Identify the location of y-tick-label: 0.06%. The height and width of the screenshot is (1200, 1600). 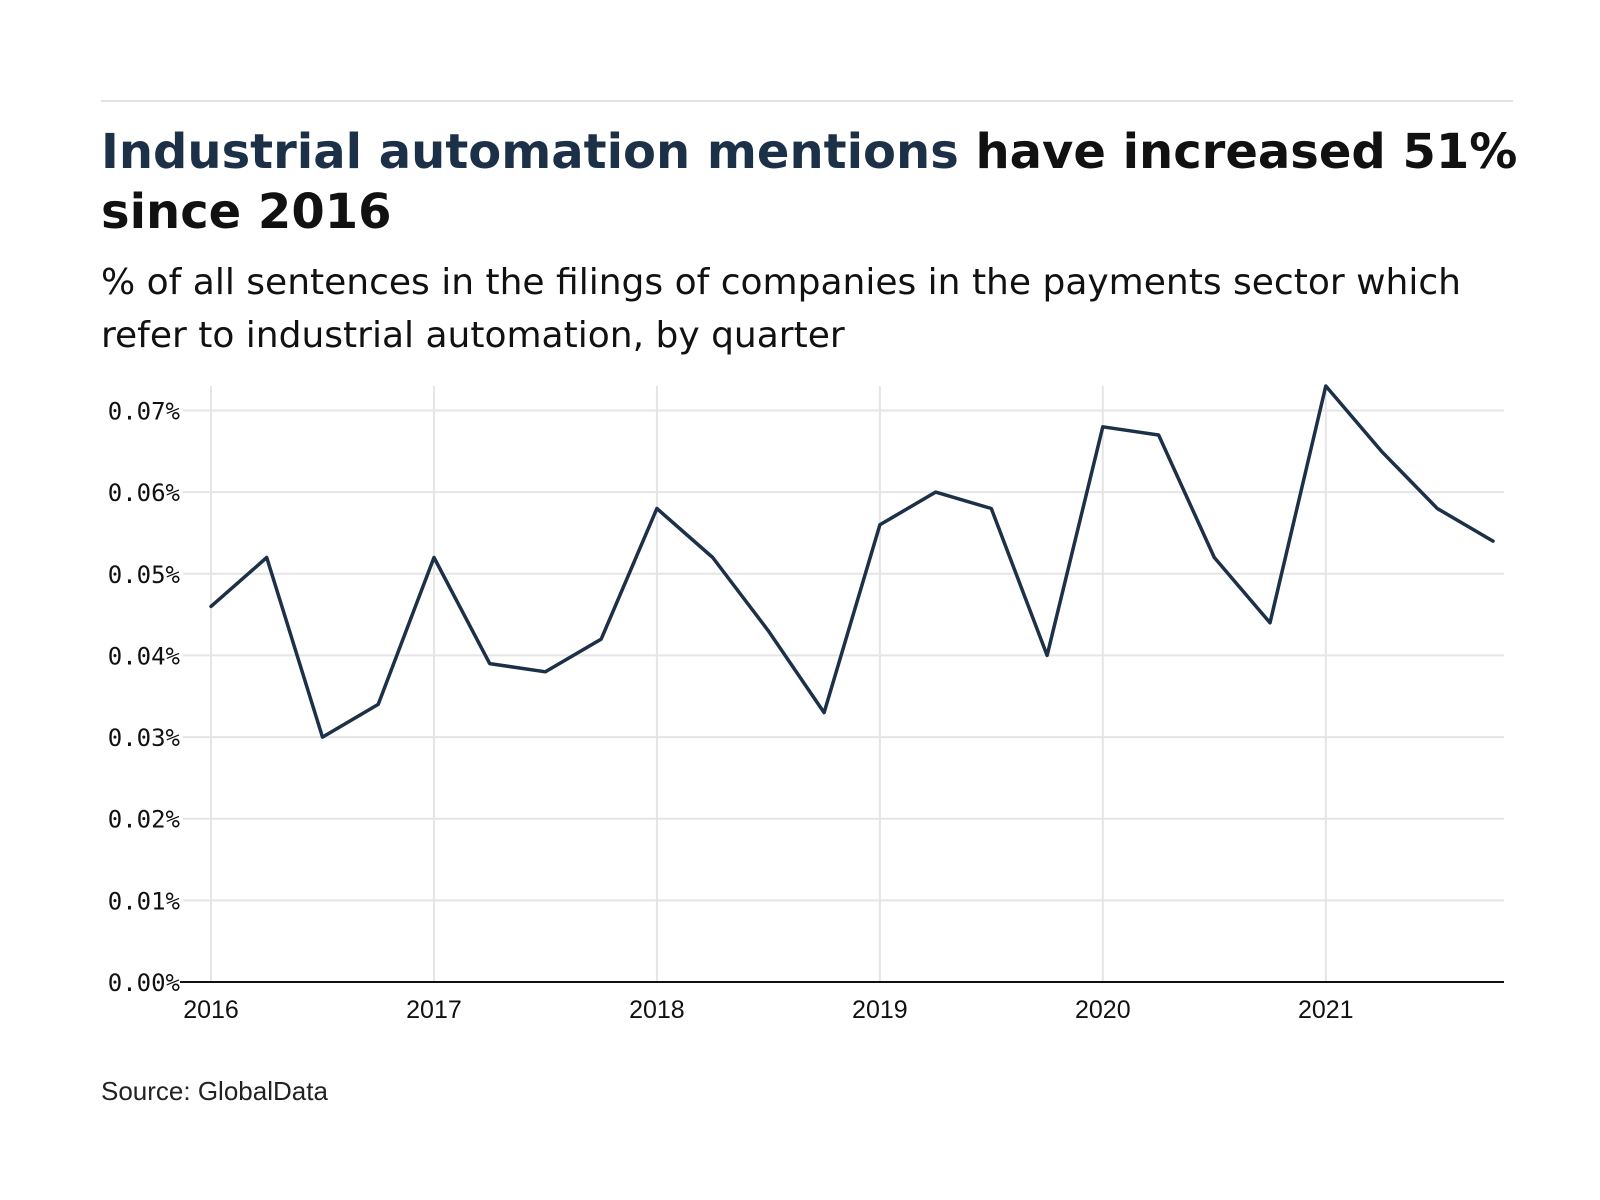
(144, 493).